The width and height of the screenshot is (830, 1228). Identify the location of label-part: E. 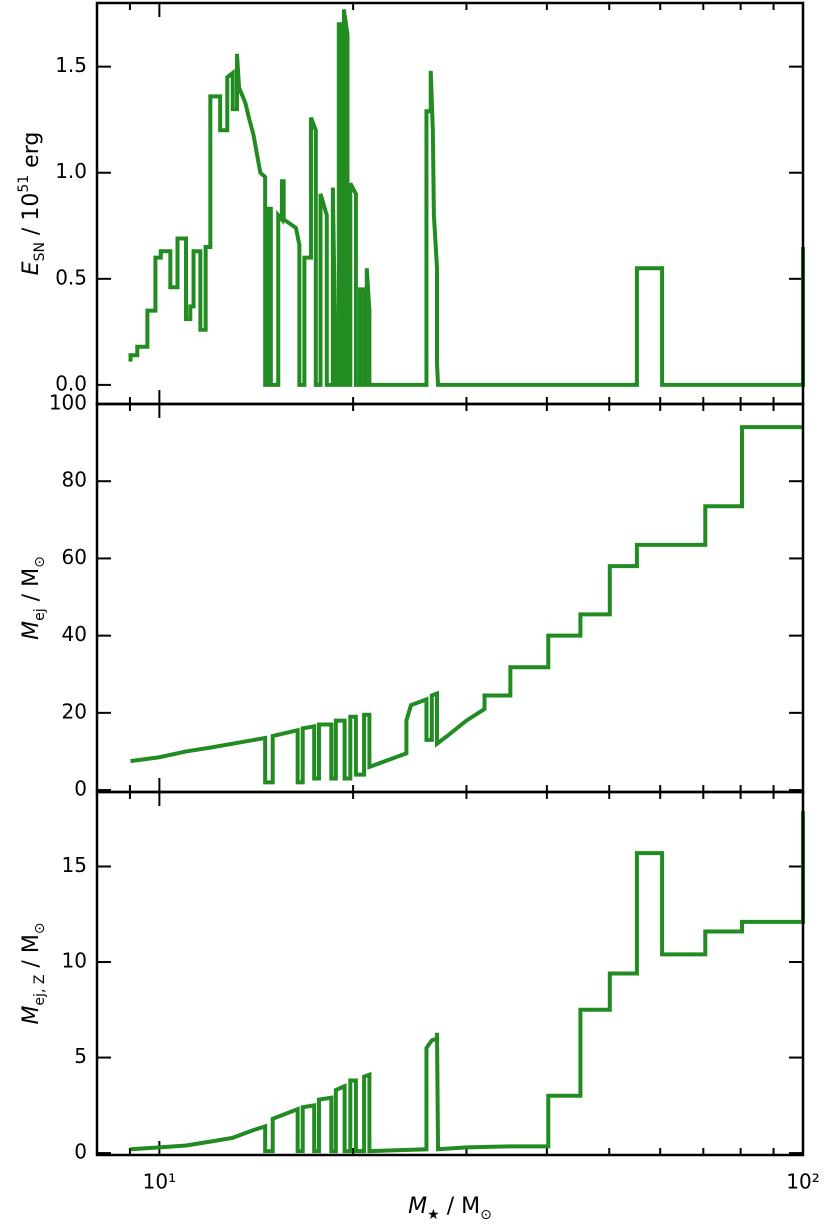
(31, 268).